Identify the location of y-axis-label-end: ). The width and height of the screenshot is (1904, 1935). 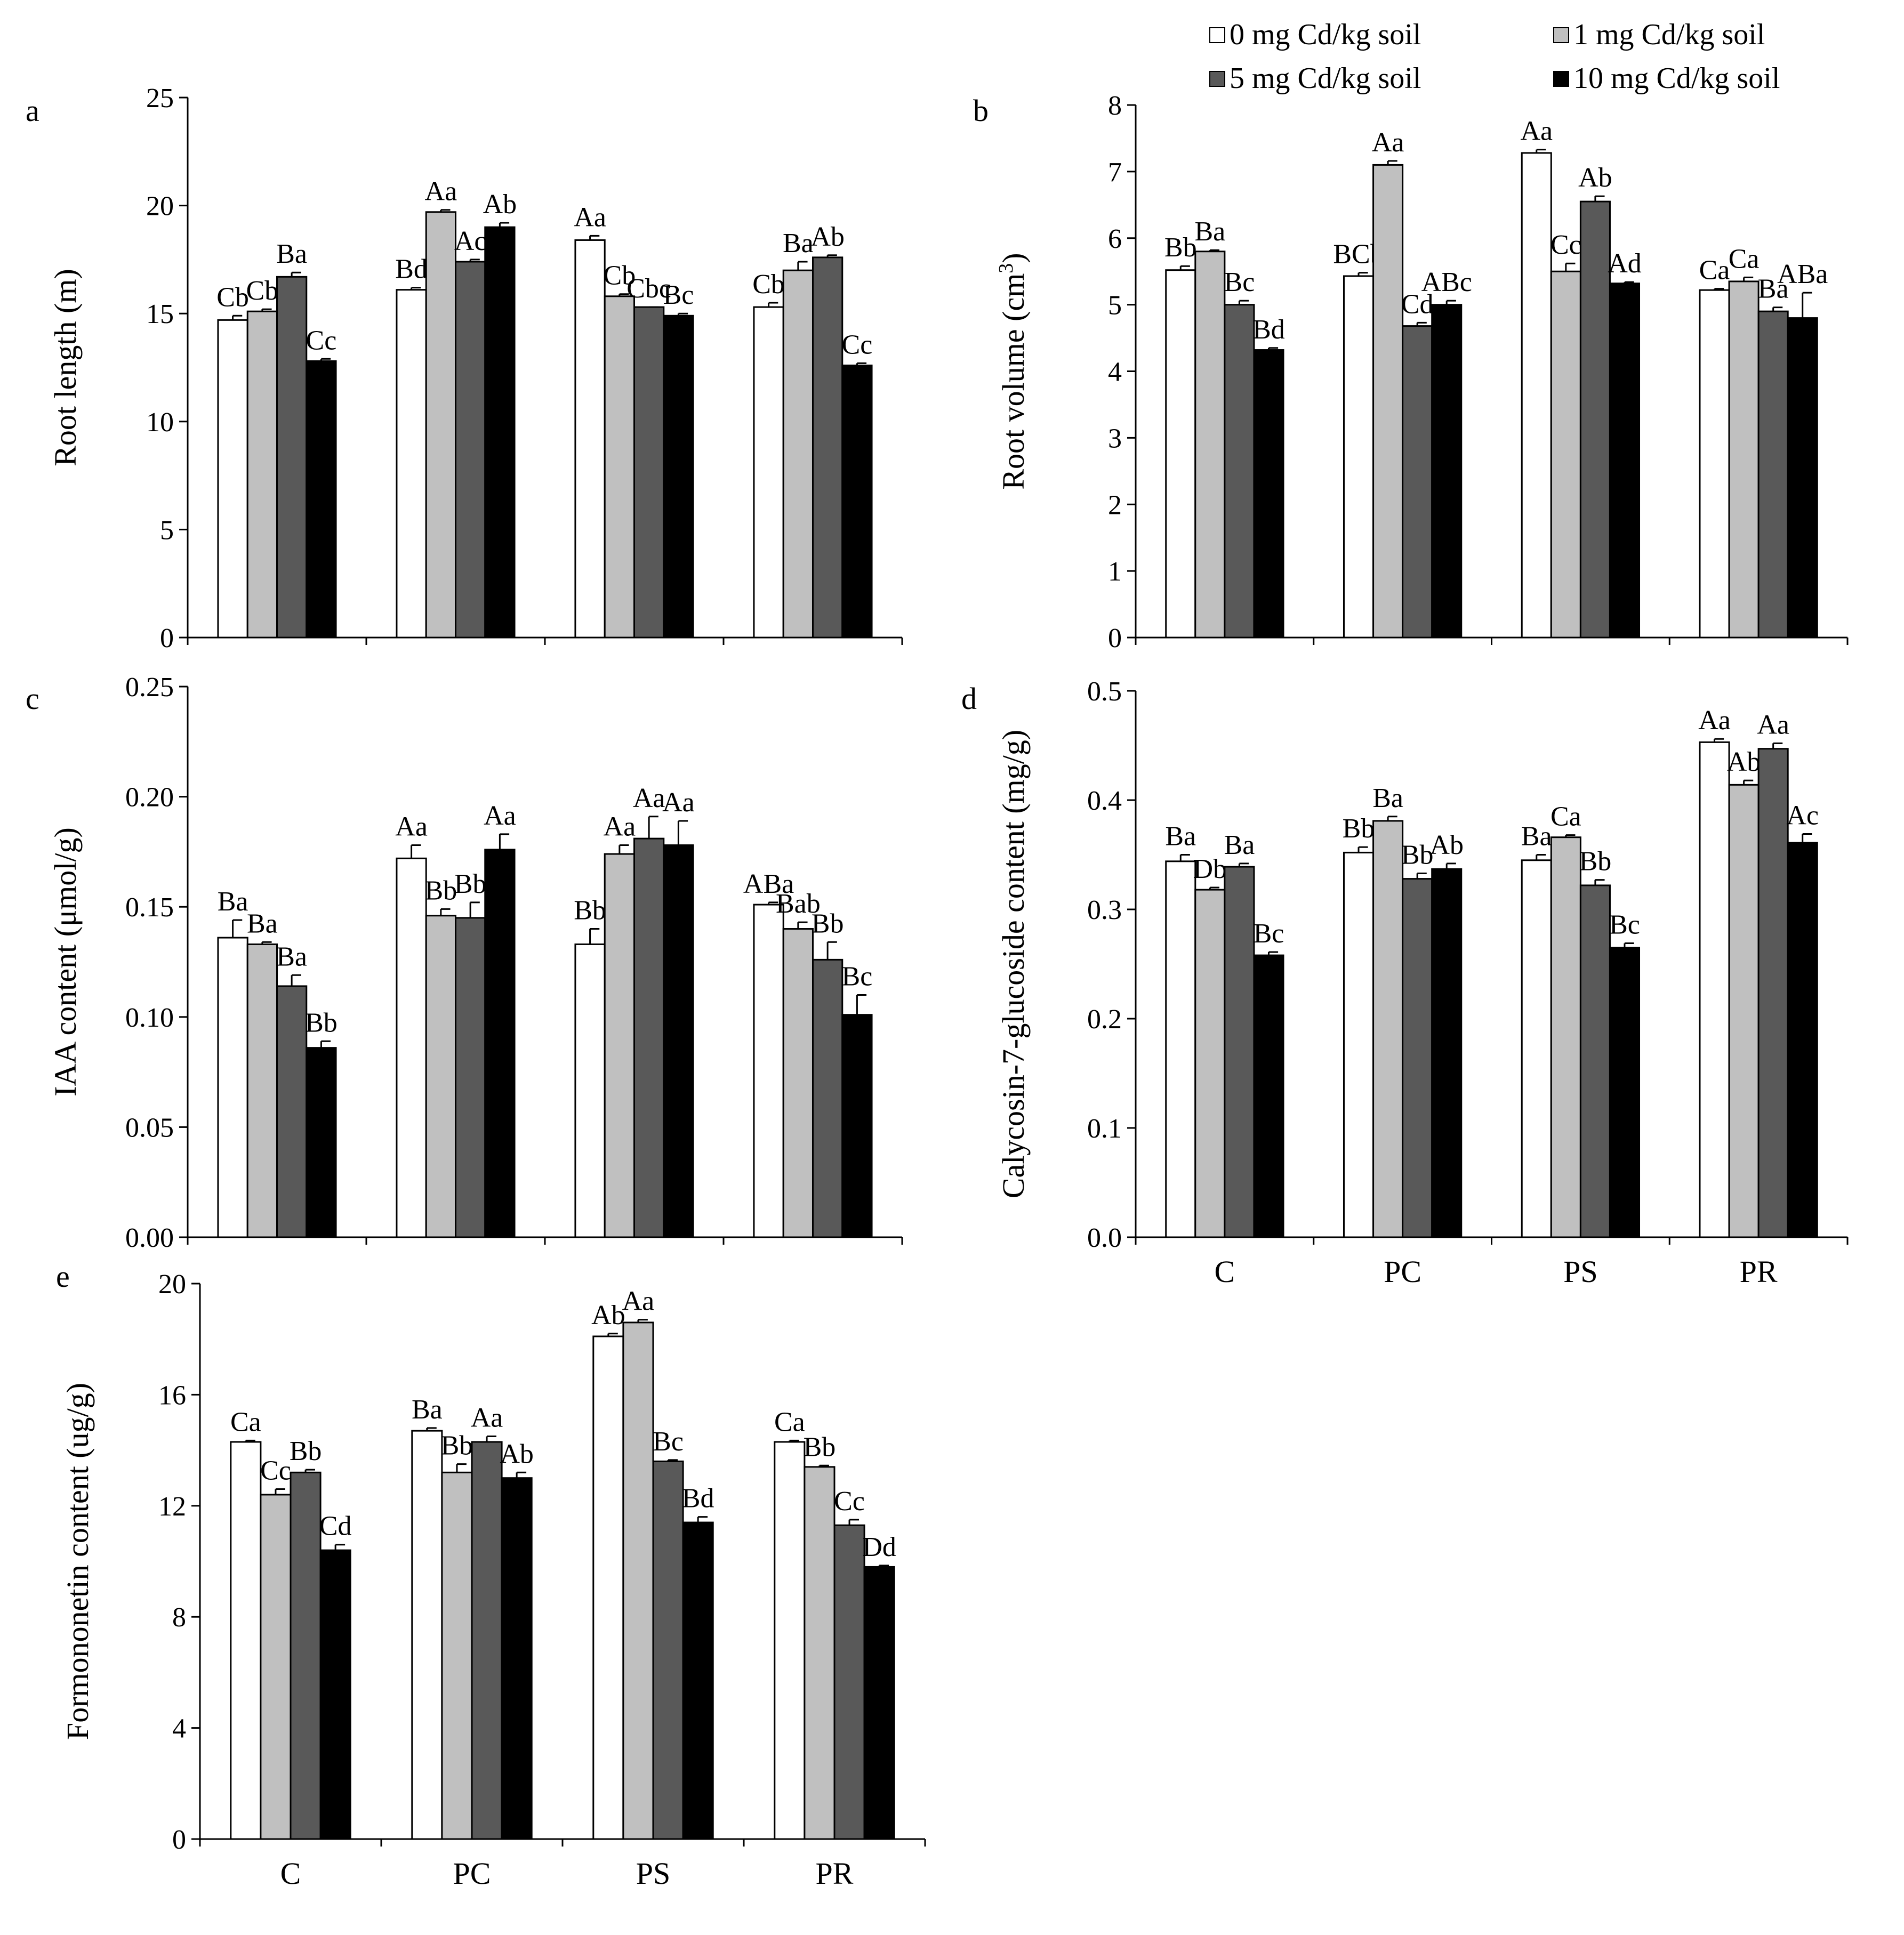
(1013, 258).